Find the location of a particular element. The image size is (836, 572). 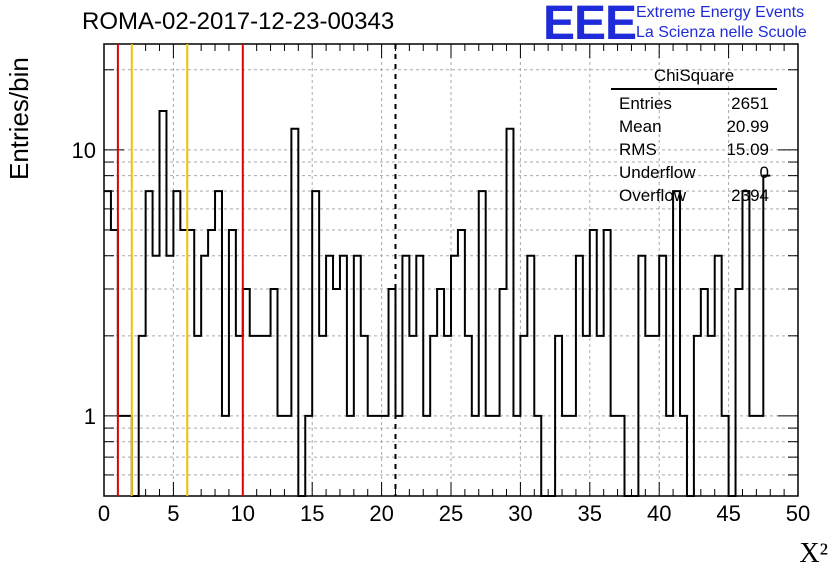

stat-label: Overflow is located at coordinates (653, 195).